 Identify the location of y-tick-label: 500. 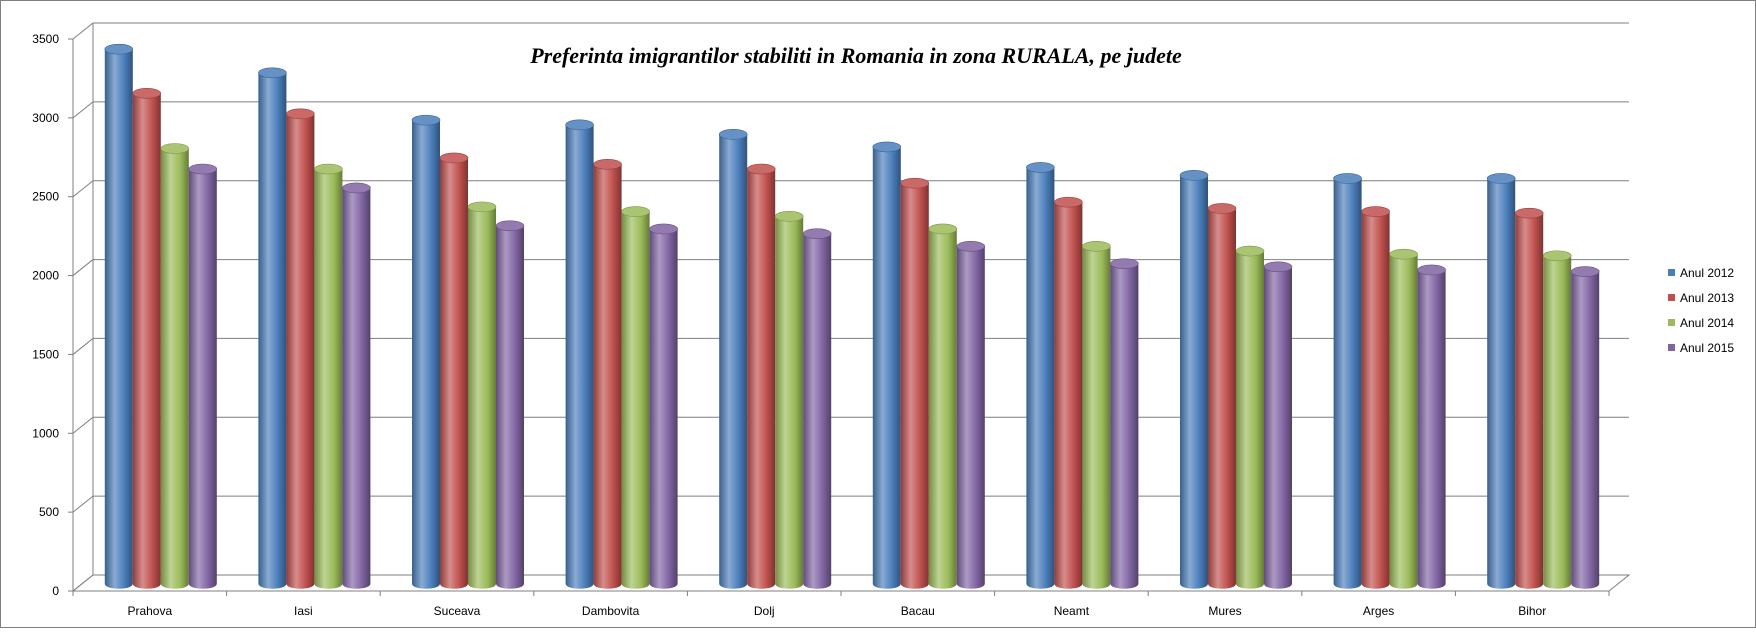
(49, 512).